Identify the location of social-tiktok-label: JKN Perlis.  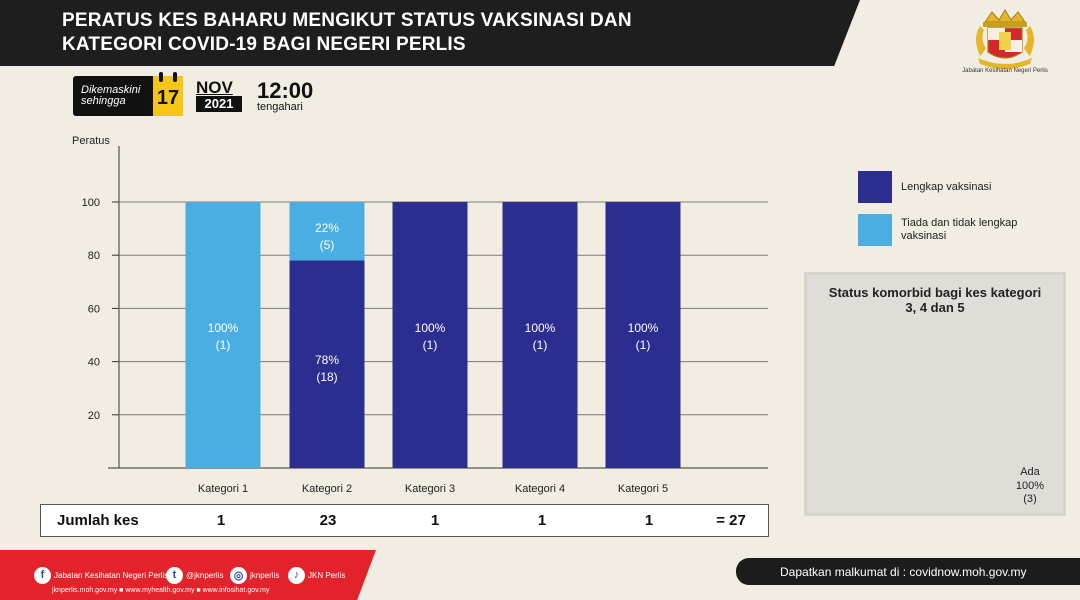
(327, 575).